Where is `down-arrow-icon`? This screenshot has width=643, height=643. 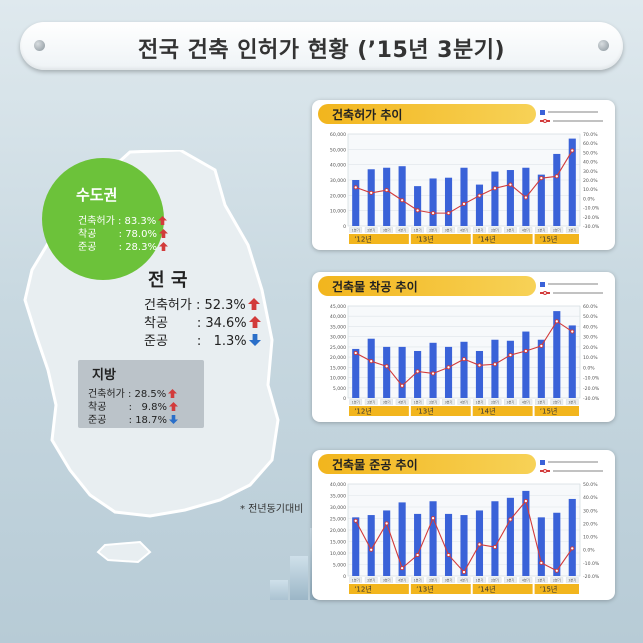 down-arrow-icon is located at coordinates (173, 419).